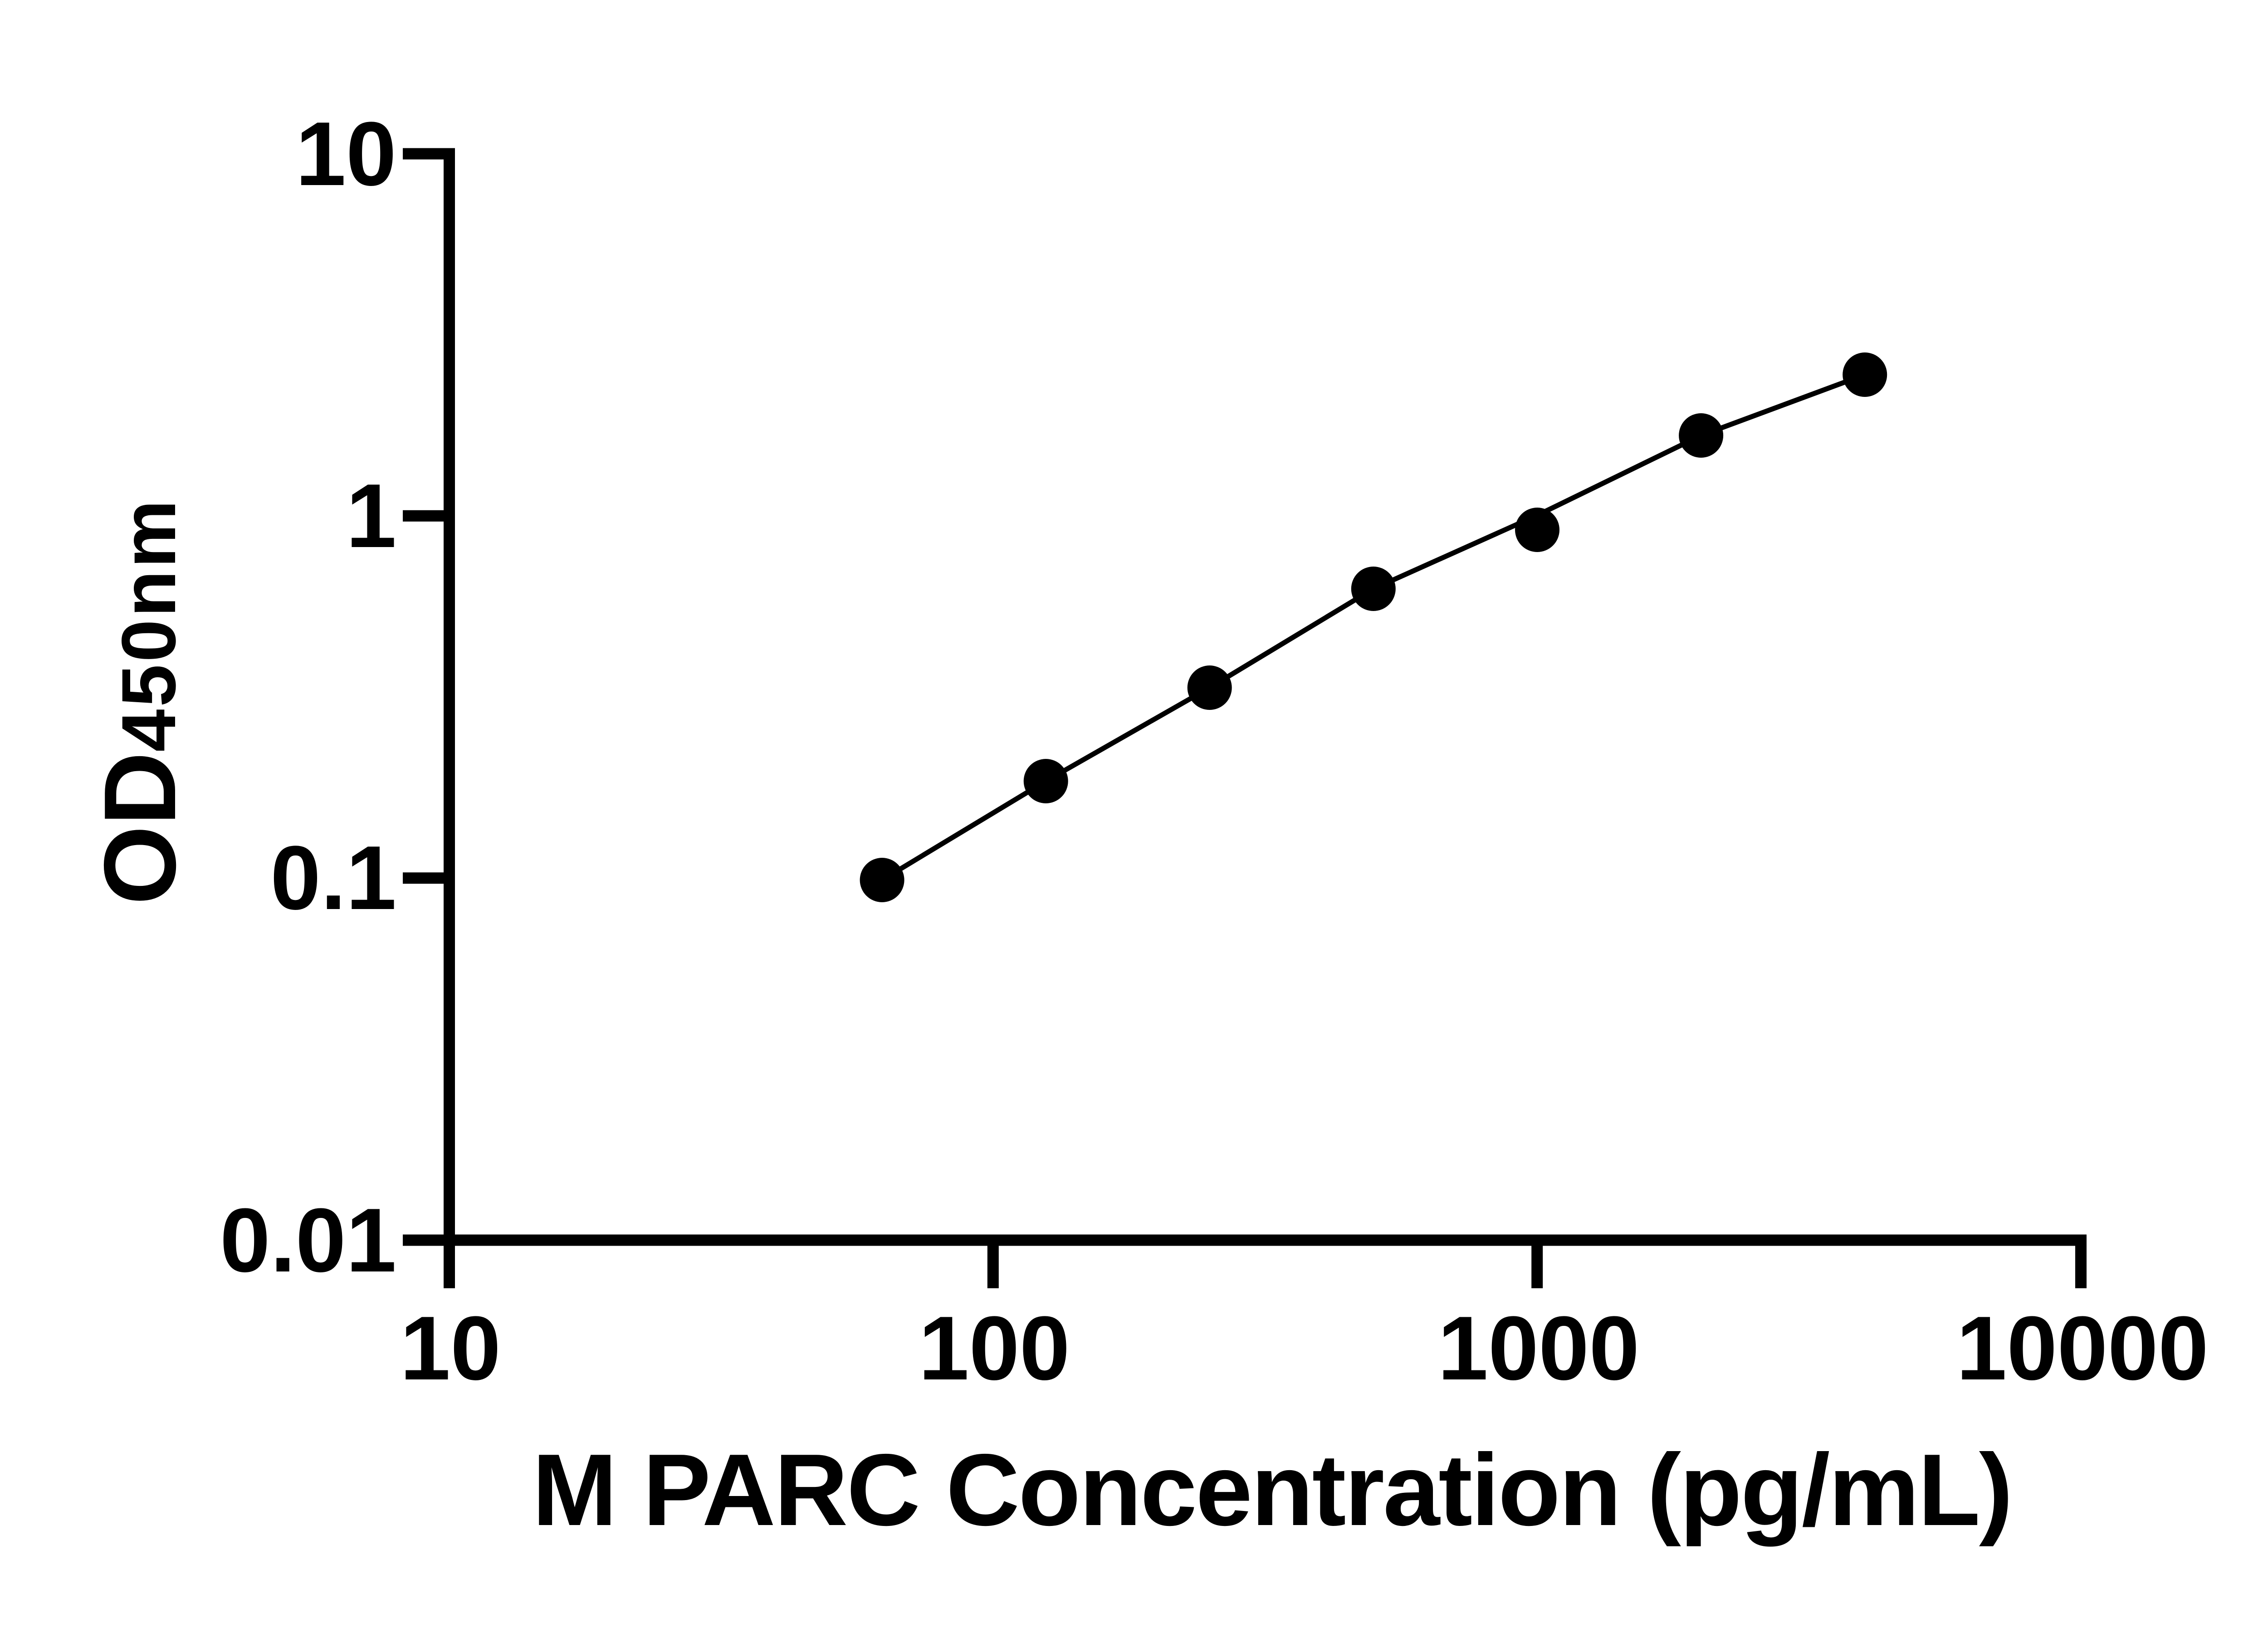 The image size is (2268, 1633). What do you see at coordinates (333, 878) in the screenshot?
I see `svg-text: 0.1` at bounding box center [333, 878].